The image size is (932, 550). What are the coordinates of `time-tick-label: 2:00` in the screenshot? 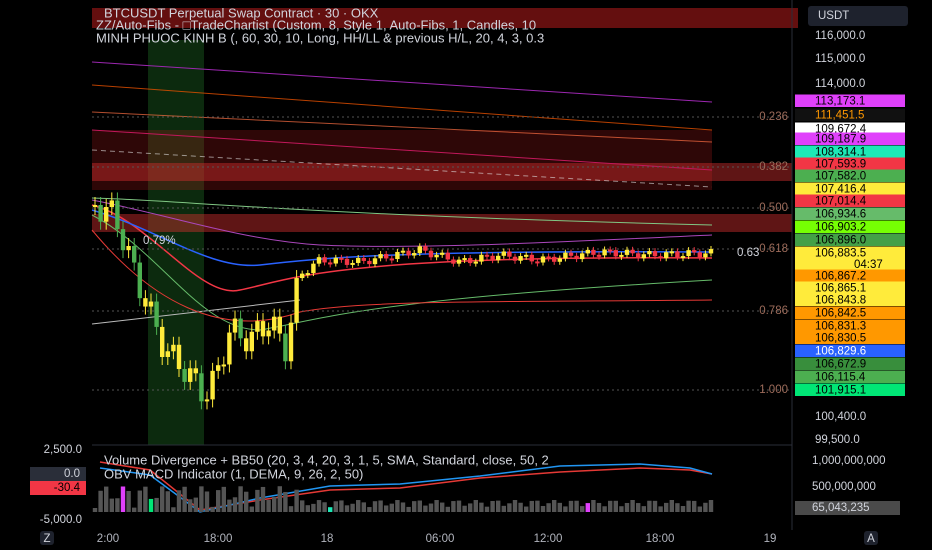 It's located at (108, 539).